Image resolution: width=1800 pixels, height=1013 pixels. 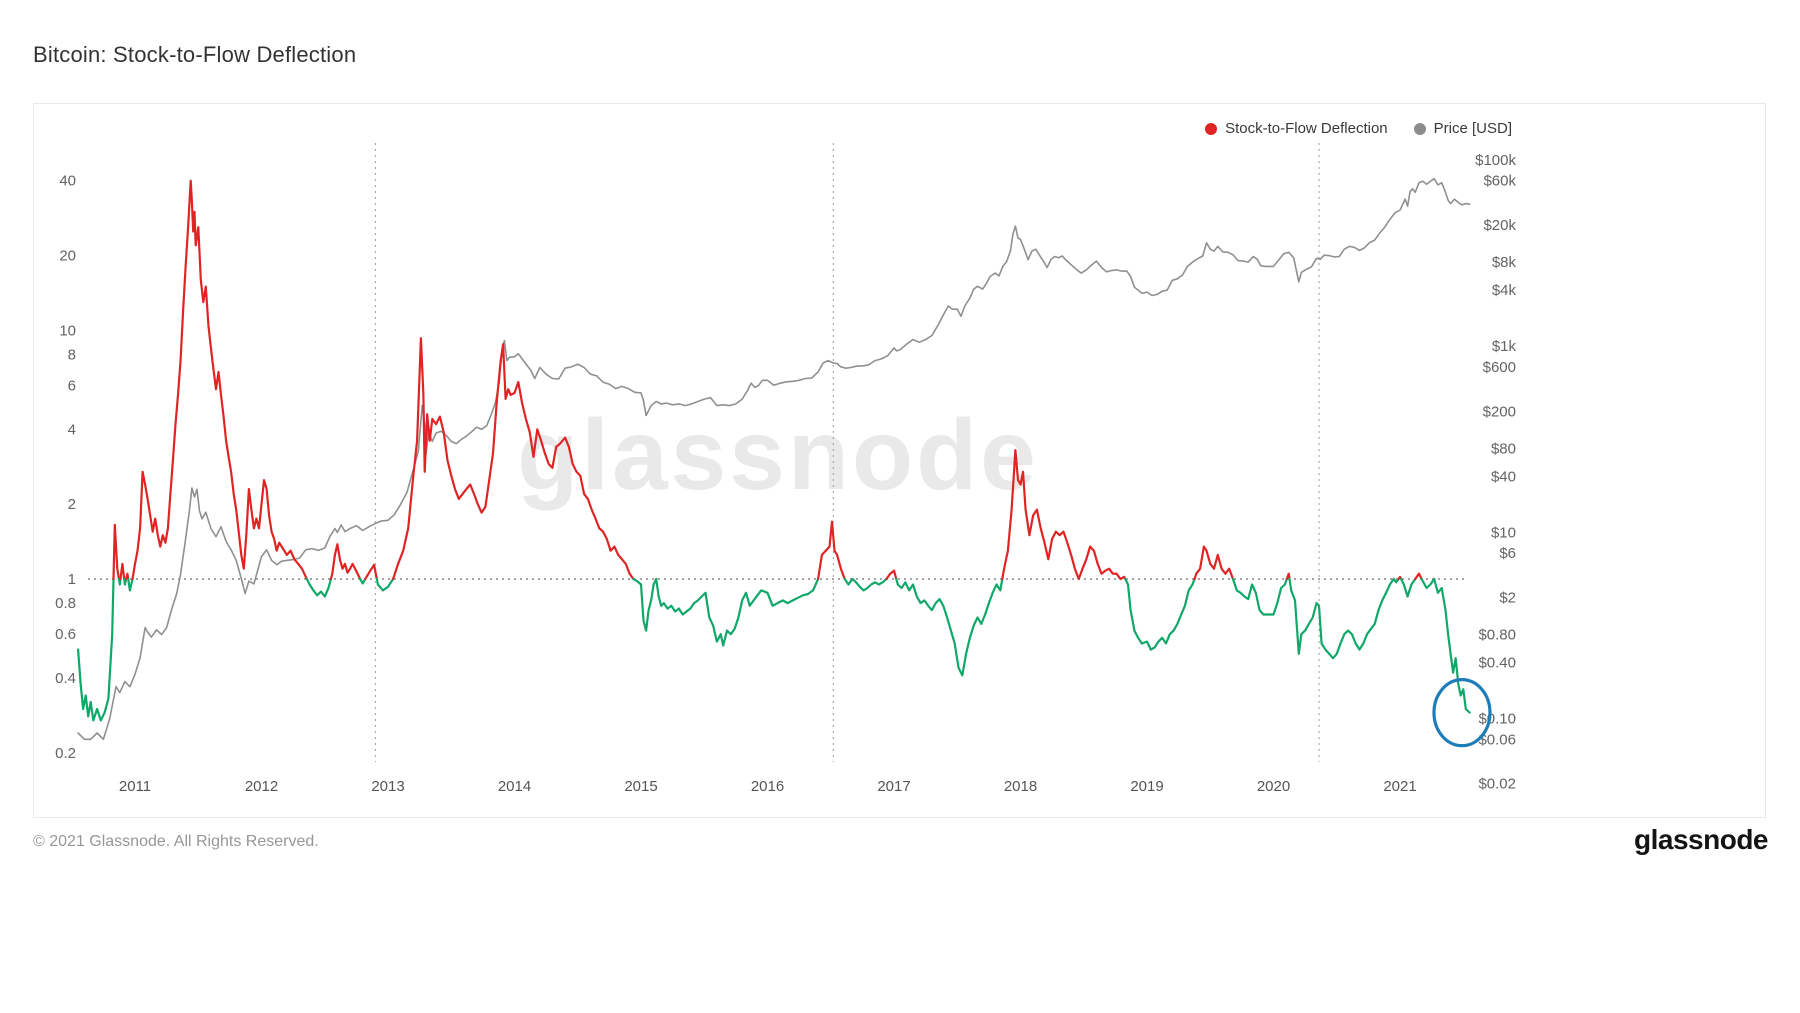 I want to click on y-right-tick-label: $80, so click(x=1503, y=448).